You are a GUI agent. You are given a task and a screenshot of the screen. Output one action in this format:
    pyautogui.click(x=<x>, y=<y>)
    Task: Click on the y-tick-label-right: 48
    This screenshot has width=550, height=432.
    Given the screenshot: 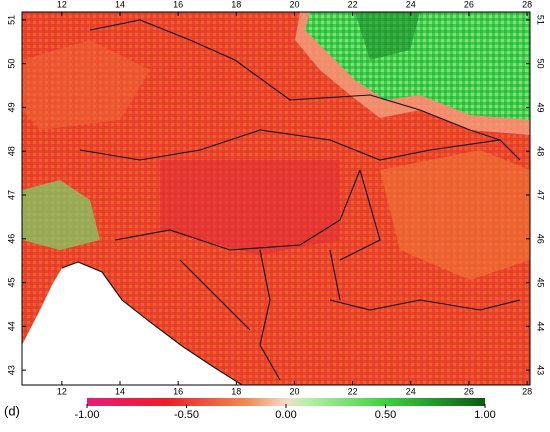 What is the action you would take?
    pyautogui.click(x=541, y=151)
    